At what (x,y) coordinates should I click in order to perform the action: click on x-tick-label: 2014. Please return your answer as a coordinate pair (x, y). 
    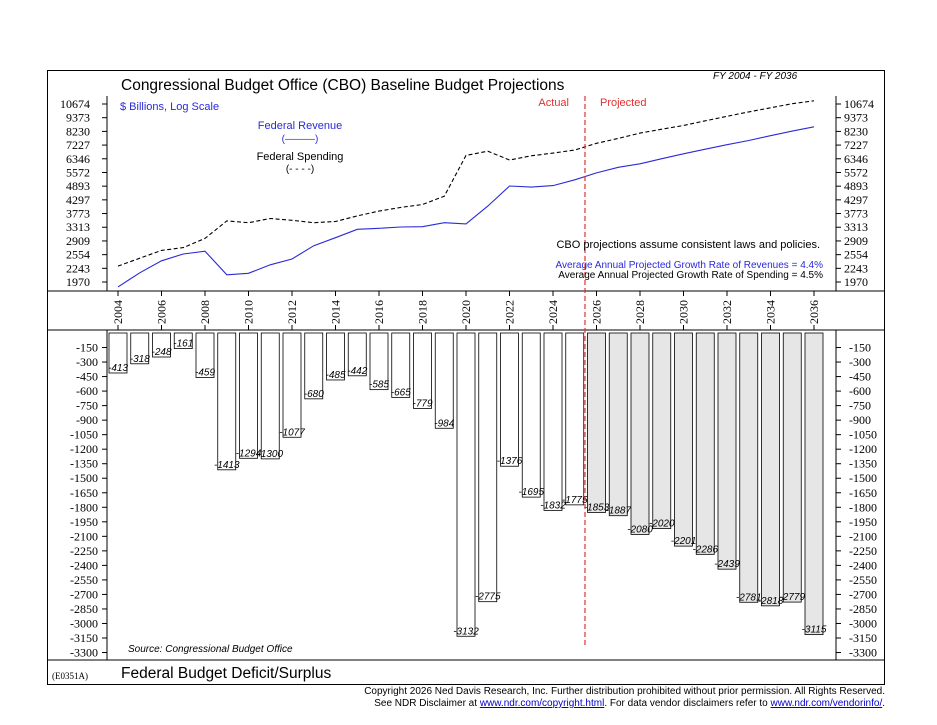
    Looking at the image, I should click on (336, 312).